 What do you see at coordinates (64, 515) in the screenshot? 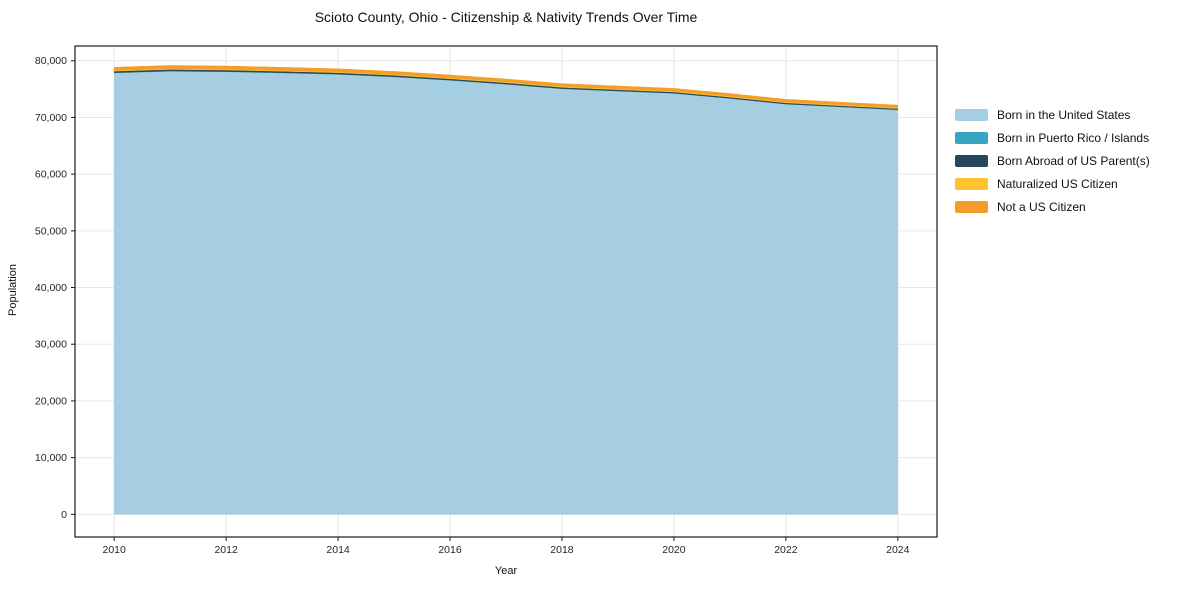
I see `y-tick-label: 0` at bounding box center [64, 515].